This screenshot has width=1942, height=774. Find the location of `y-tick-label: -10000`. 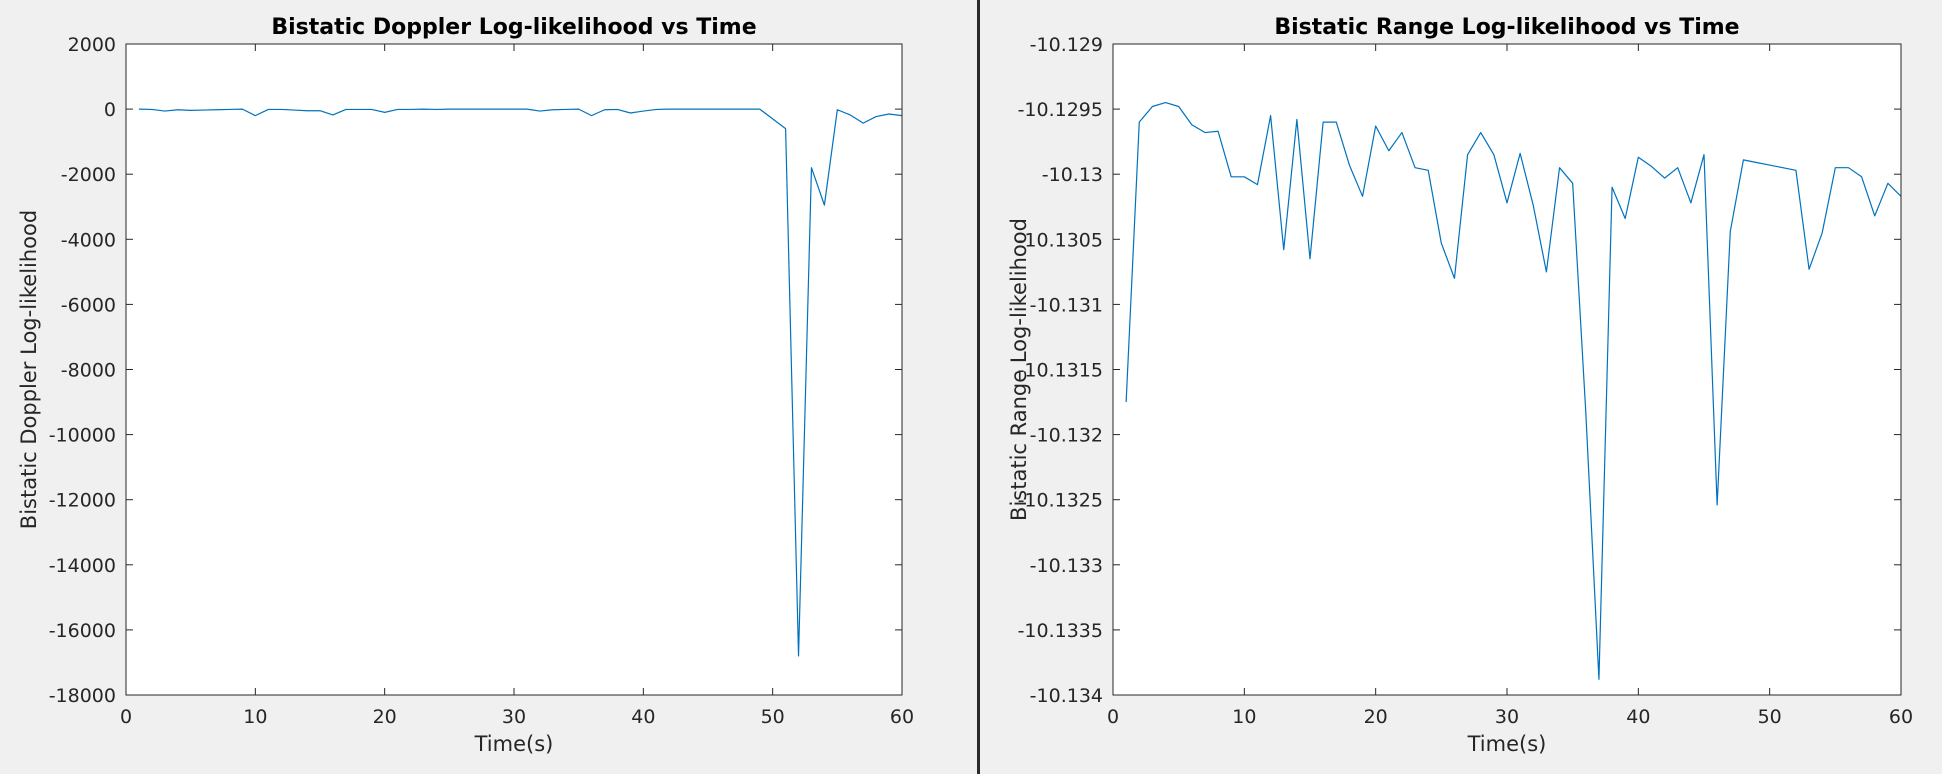

y-tick-label: -10000 is located at coordinates (82, 436).